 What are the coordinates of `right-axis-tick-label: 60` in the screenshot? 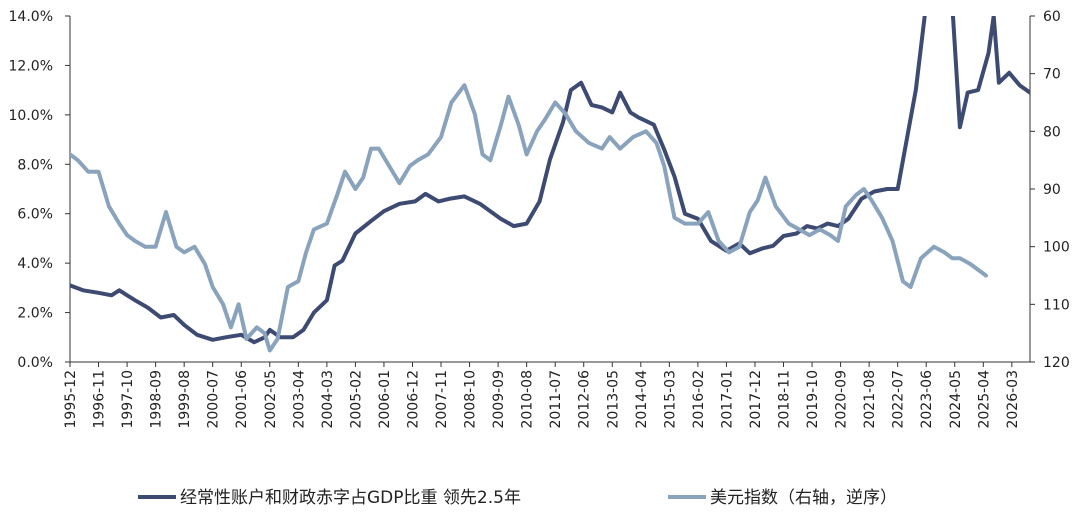 It's located at (1052, 17).